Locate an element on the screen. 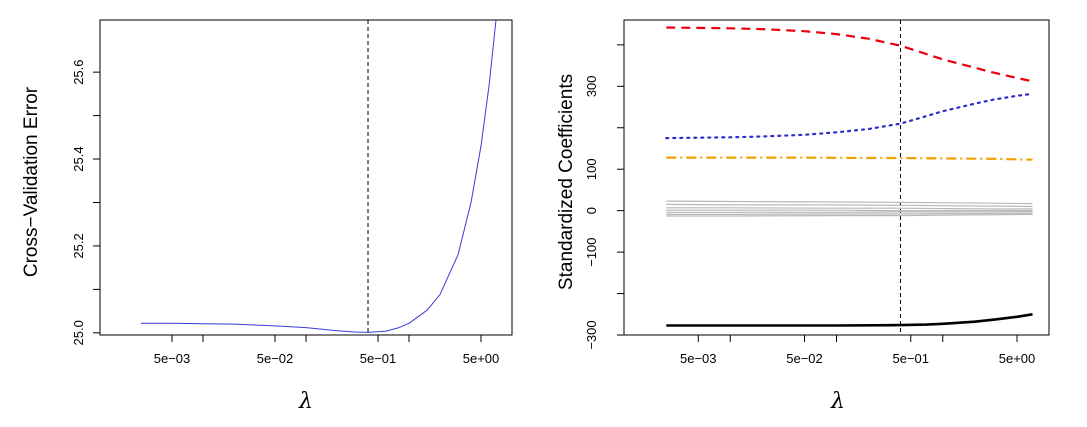 The height and width of the screenshot is (427, 1087). y-tick-label: 0 is located at coordinates (591, 210).